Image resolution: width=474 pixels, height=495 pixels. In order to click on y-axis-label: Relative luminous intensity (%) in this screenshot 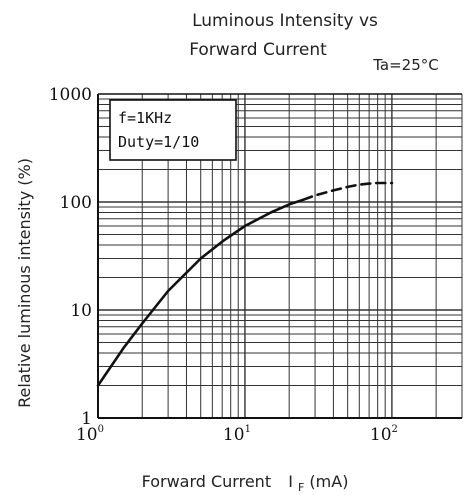, I will do `click(24, 283)`.